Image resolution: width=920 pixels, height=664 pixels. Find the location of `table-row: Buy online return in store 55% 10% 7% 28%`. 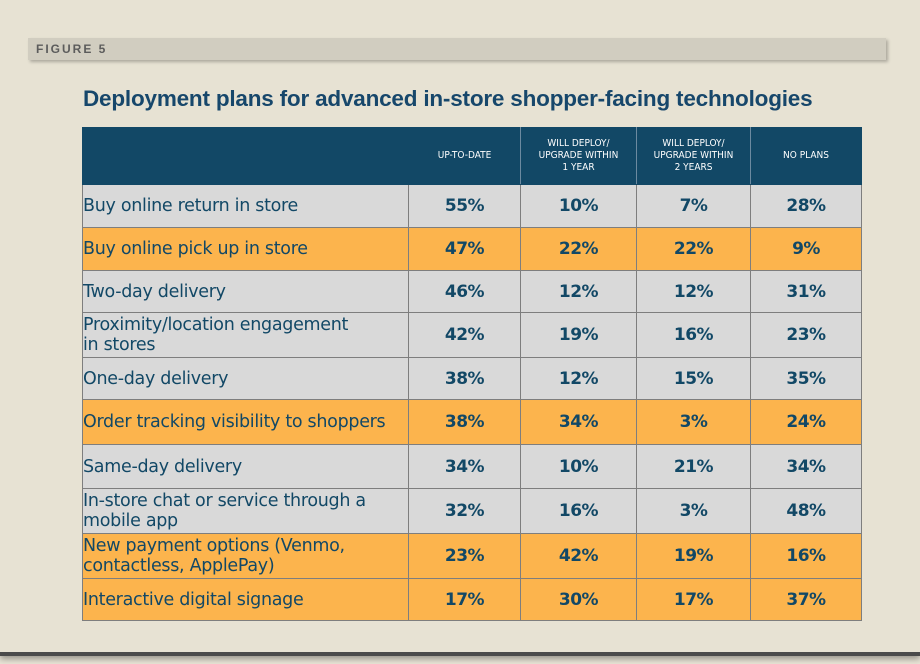

table-row: Buy online return in store 55% 10% 7% 28% is located at coordinates (472, 206).